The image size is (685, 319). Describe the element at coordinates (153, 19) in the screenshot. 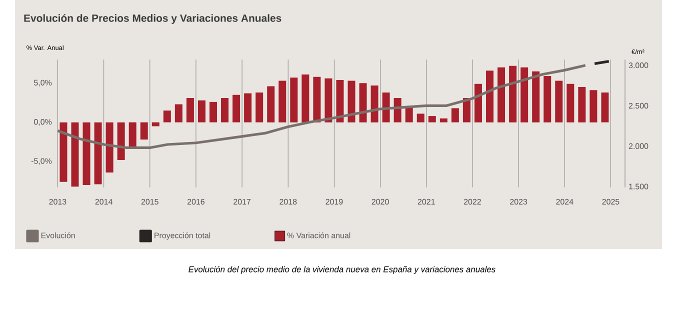

I see `chart-title: Evolución de Precios Medios y Variaciones Anuales` at that location.